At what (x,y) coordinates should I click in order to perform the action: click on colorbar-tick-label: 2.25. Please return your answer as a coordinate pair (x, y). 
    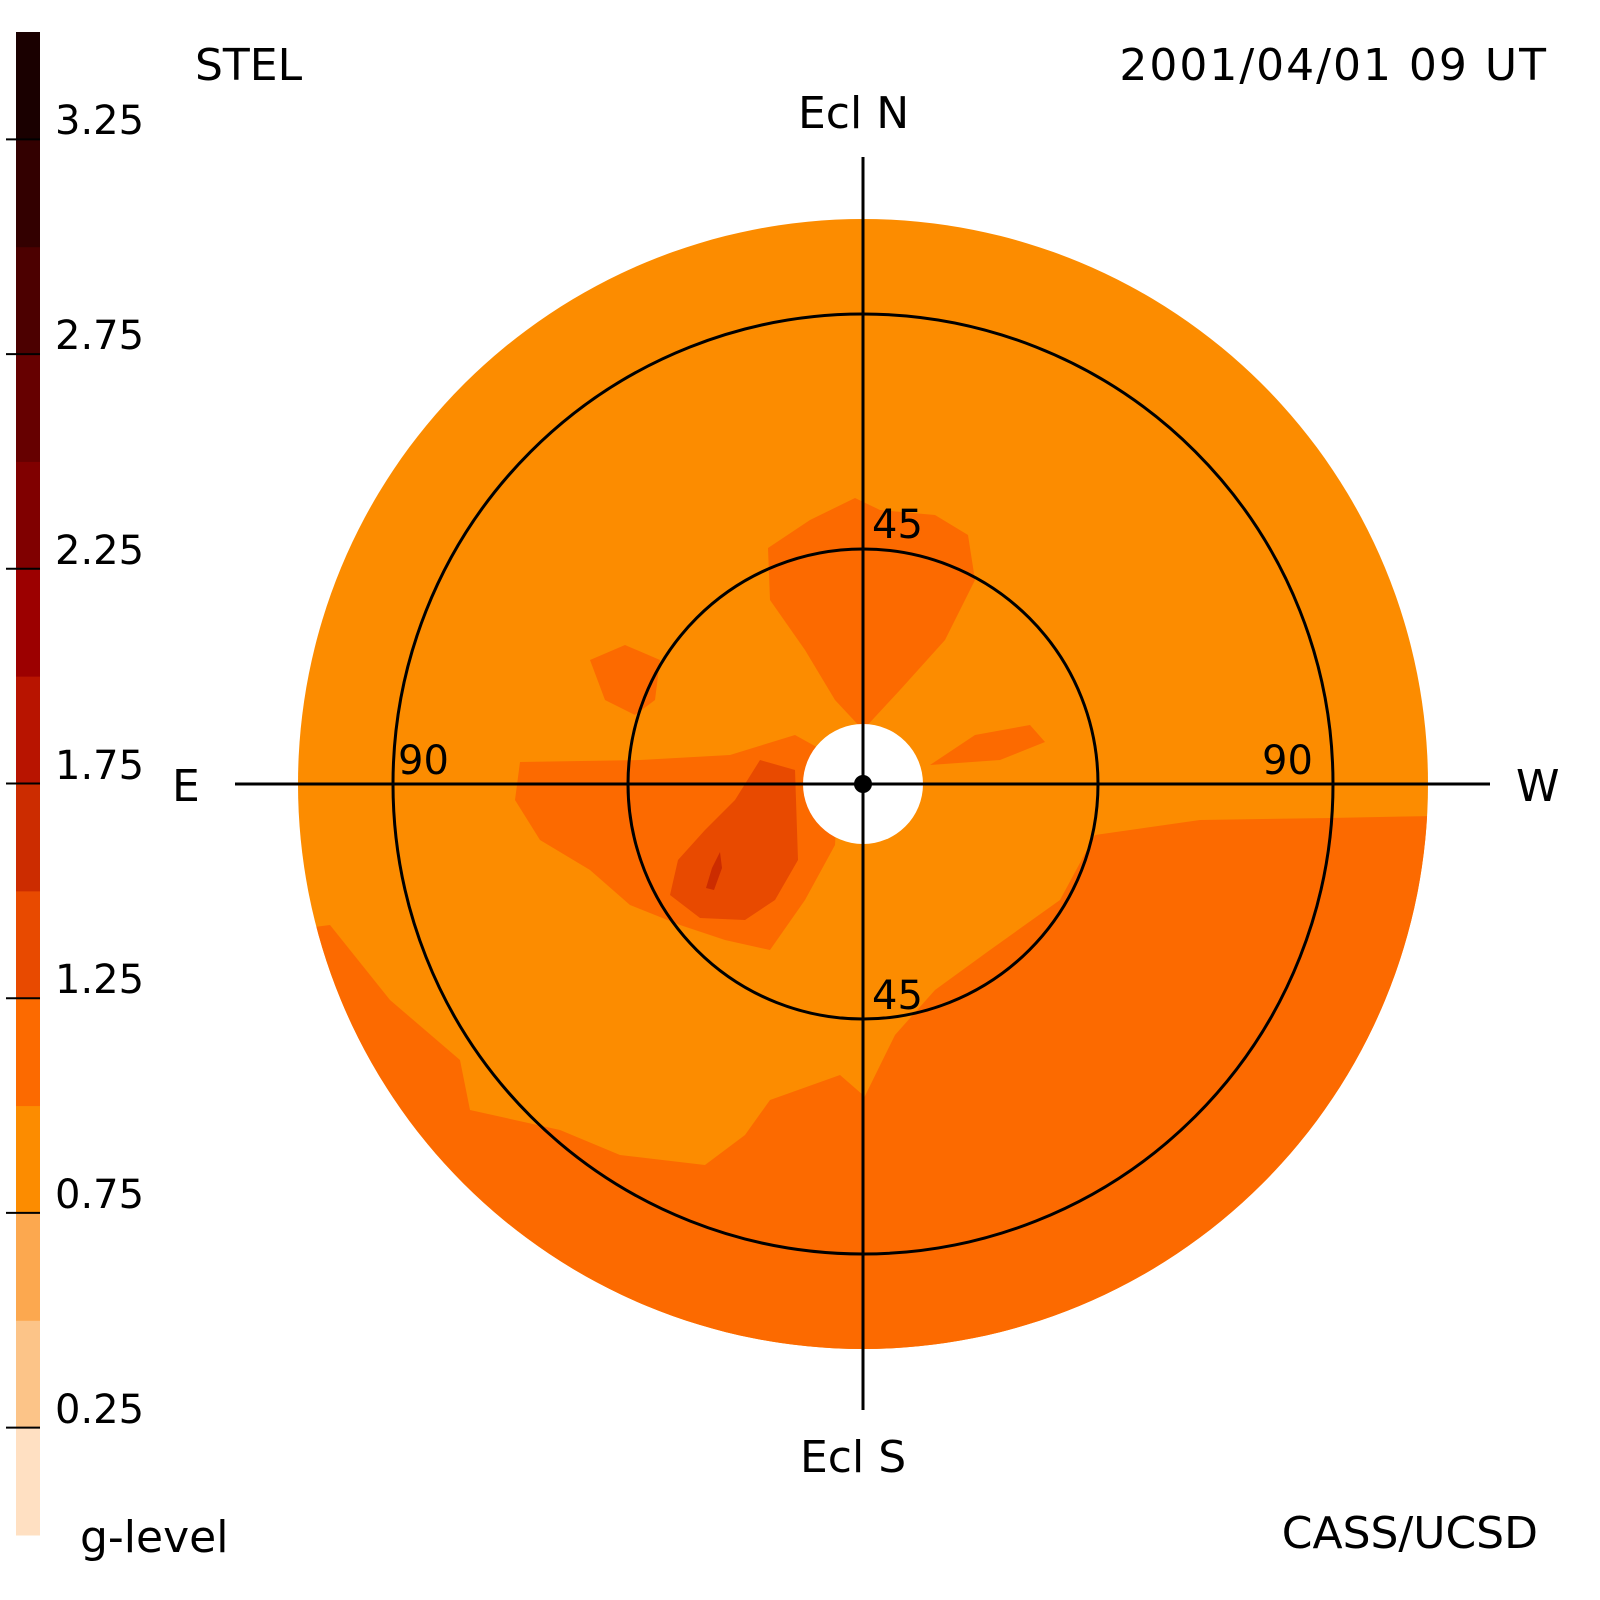
    Looking at the image, I should click on (100, 550).